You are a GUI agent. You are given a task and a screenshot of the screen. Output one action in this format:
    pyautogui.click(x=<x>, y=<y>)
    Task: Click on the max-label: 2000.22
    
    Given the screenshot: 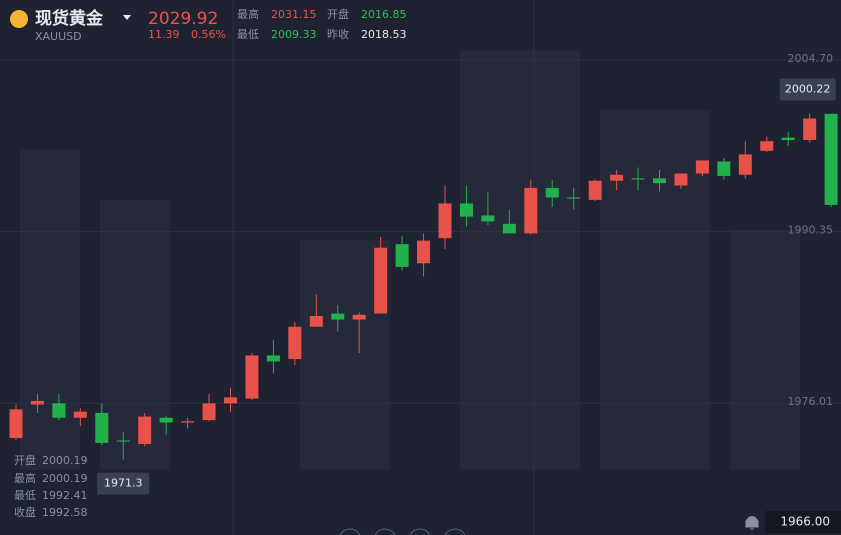 What is the action you would take?
    pyautogui.click(x=808, y=88)
    